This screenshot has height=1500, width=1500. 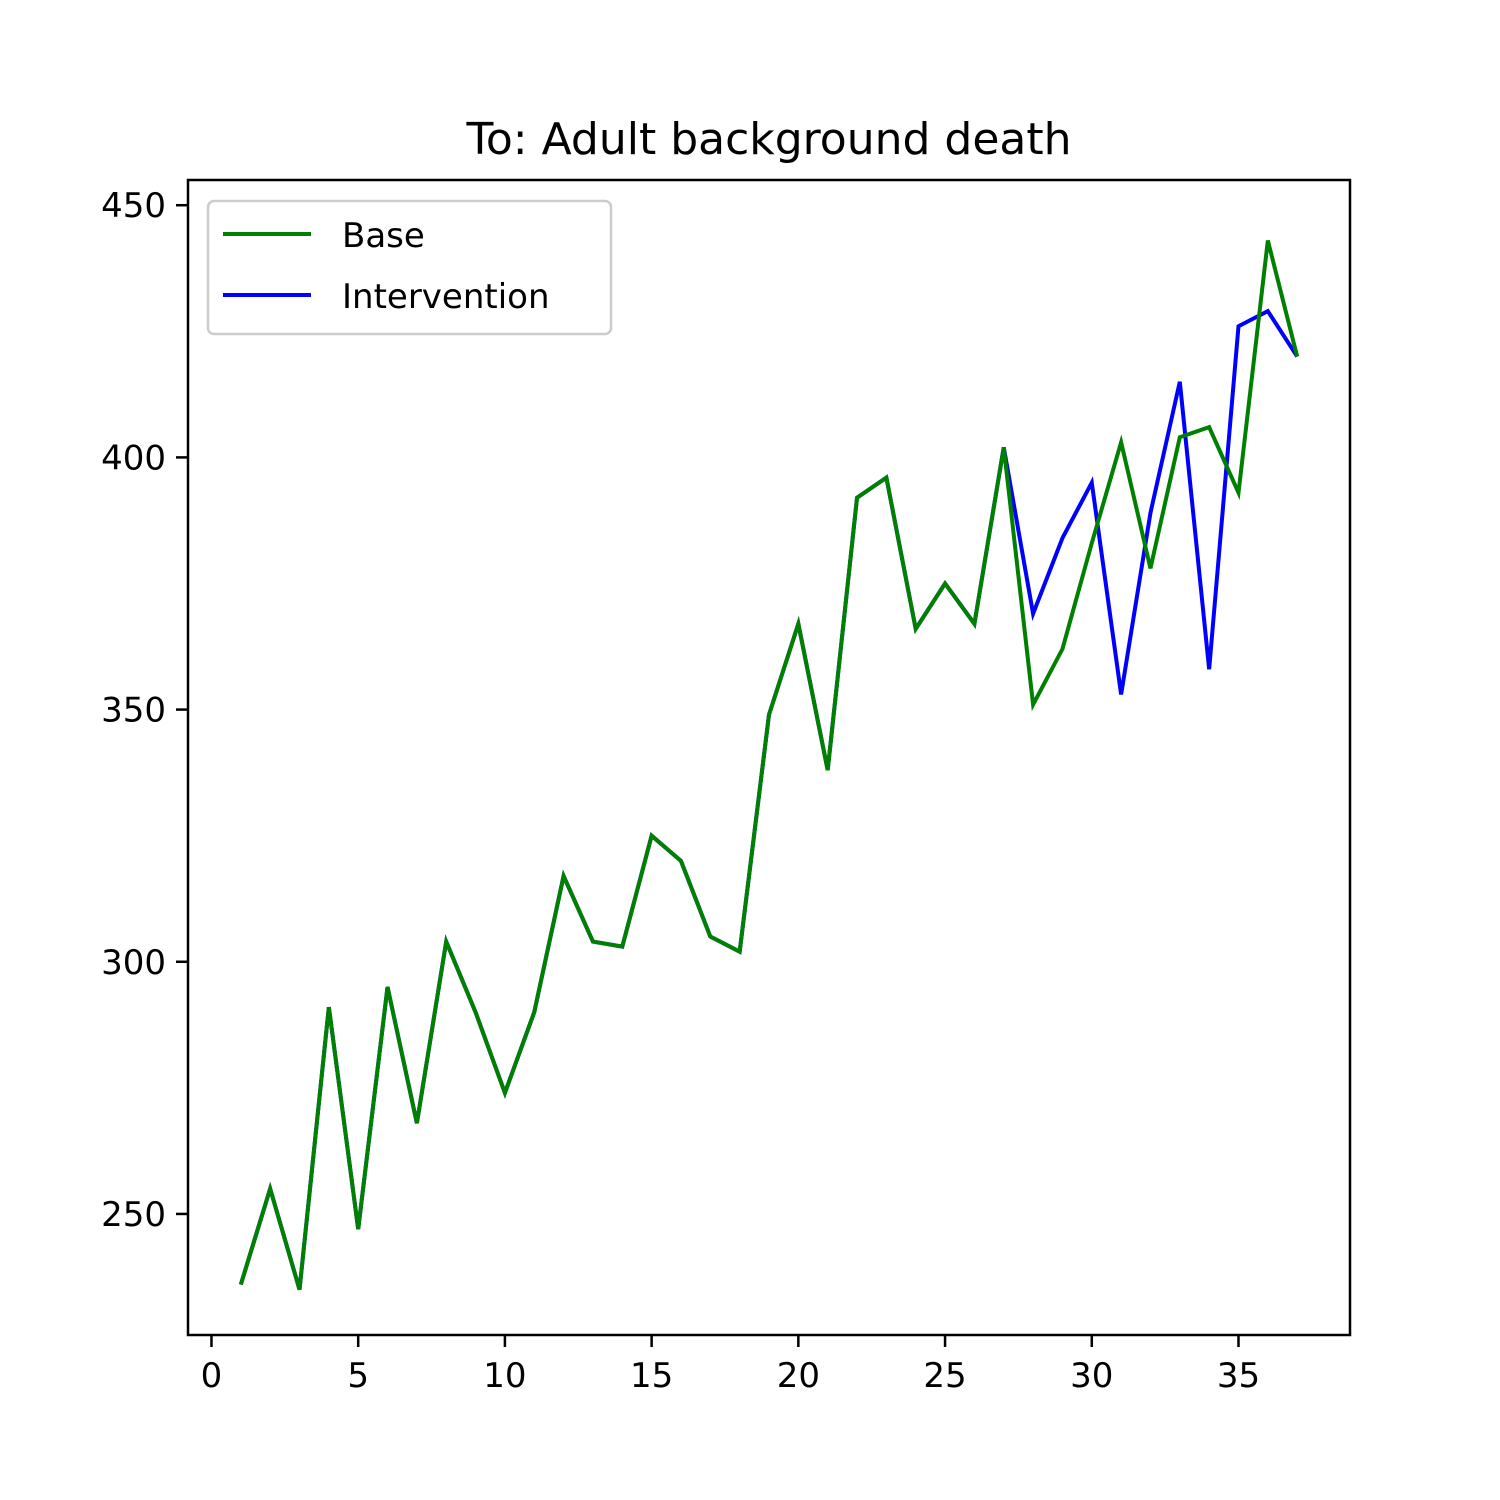 I want to click on x-tick-label: 10, so click(x=504, y=1376).